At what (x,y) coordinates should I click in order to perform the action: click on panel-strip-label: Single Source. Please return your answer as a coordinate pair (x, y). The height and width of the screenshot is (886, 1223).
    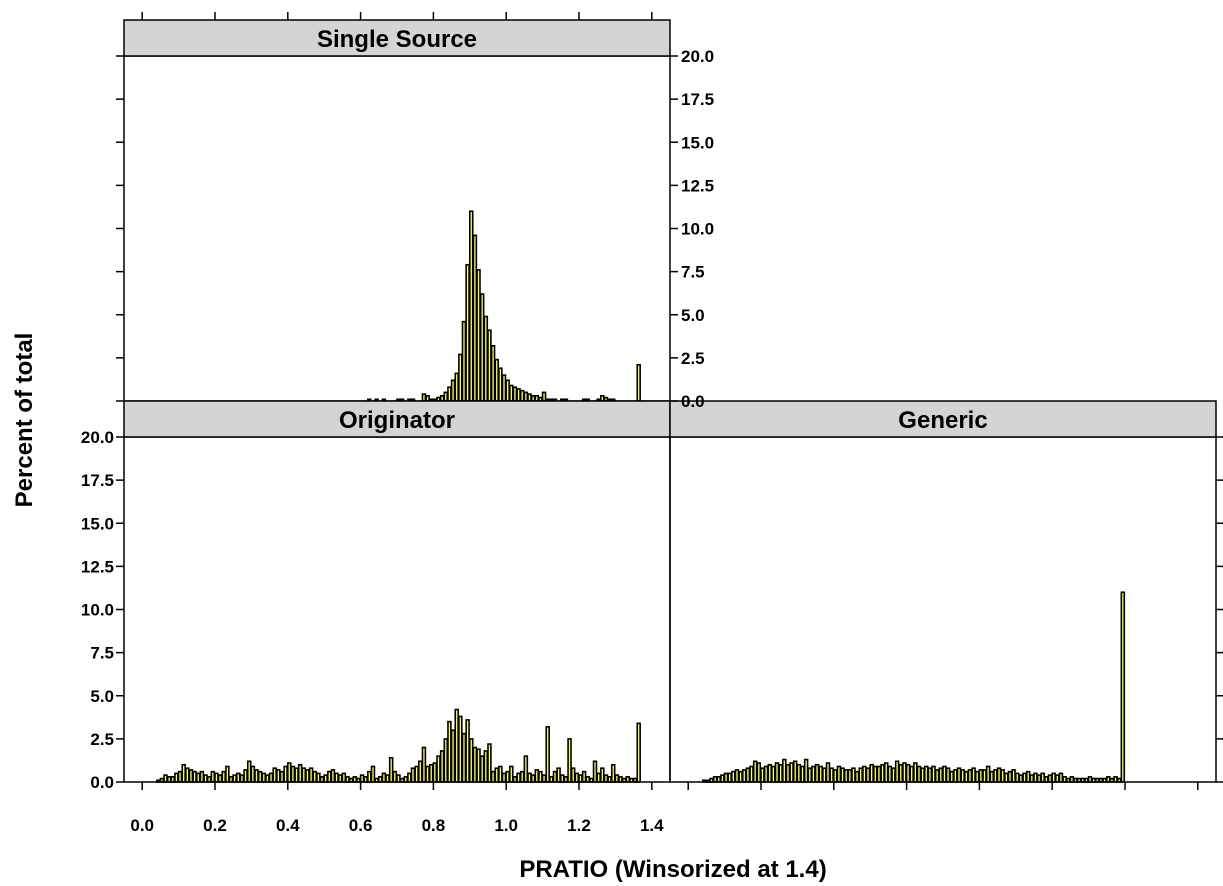
    Looking at the image, I should click on (397, 39).